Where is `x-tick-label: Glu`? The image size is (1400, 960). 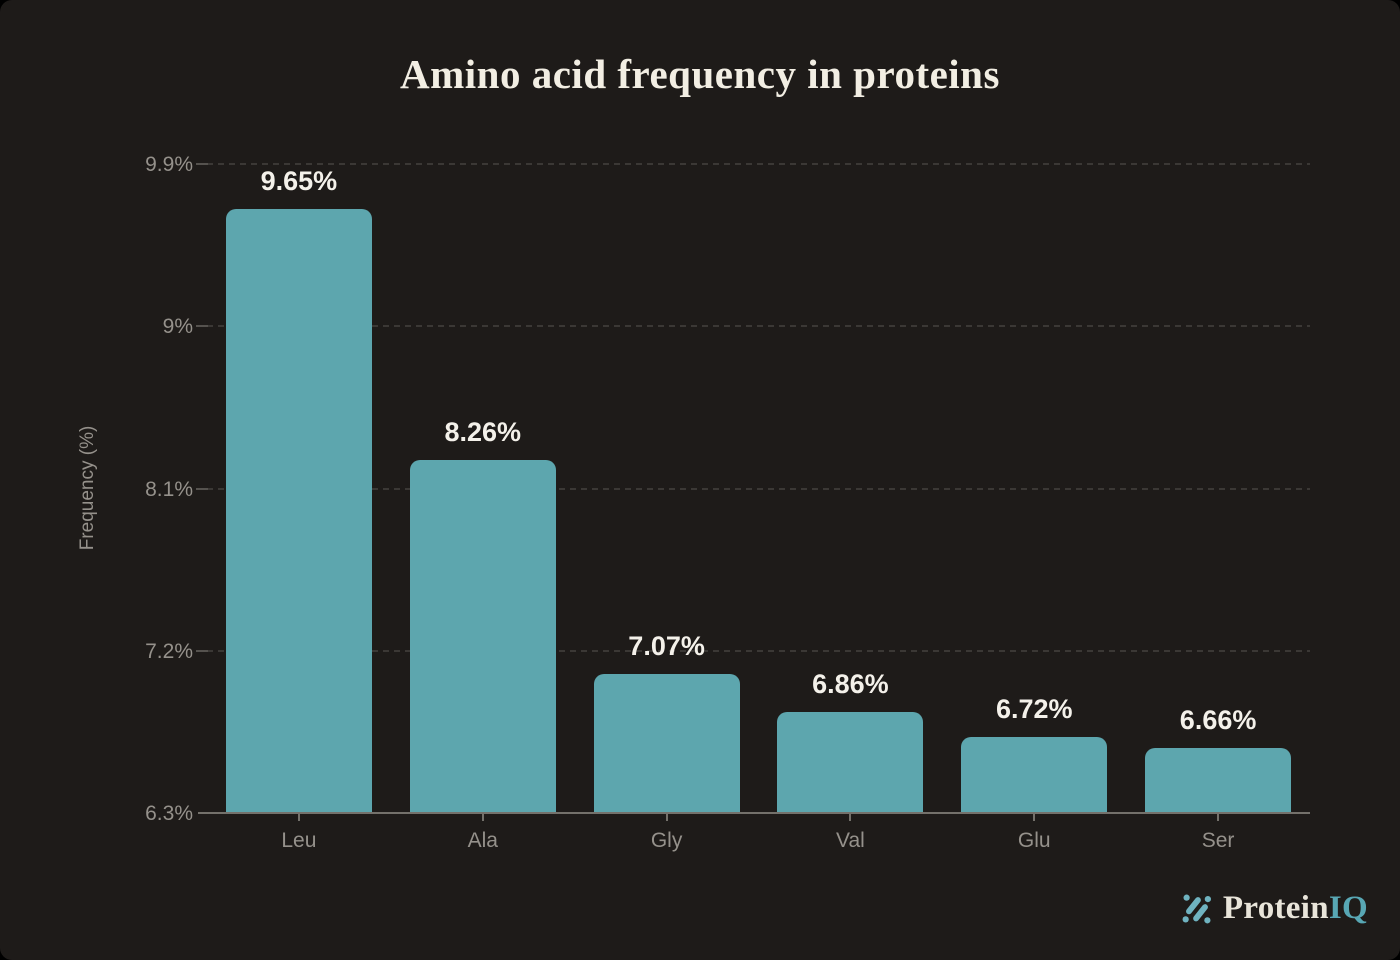
x-tick-label: Glu is located at coordinates (1034, 840).